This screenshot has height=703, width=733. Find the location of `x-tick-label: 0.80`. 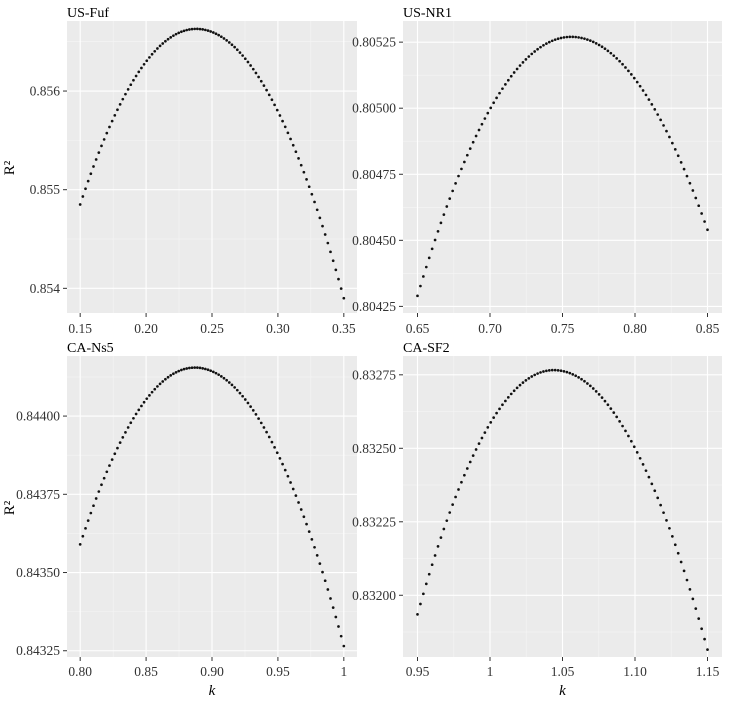

x-tick-label: 0.80 is located at coordinates (635, 328).